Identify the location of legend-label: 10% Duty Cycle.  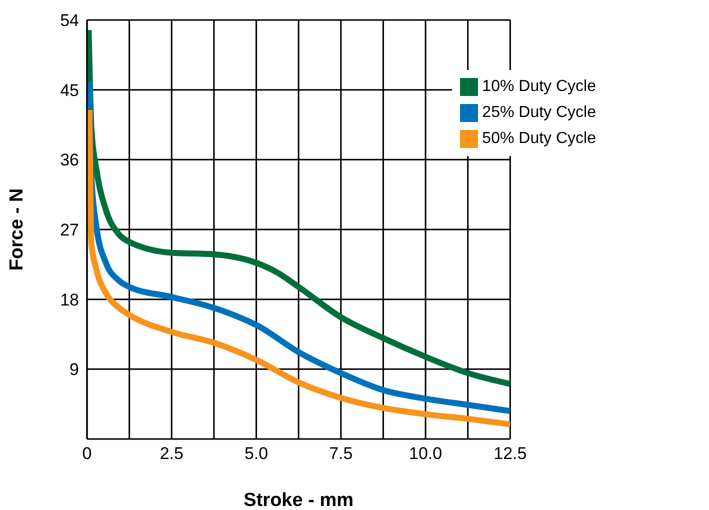
(539, 86).